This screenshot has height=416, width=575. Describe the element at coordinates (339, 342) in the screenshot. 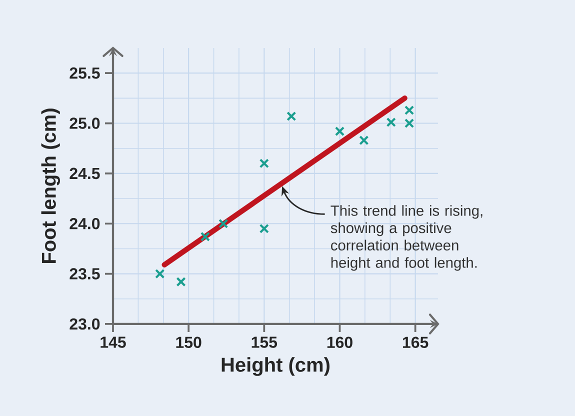

I see `x-tick-label: 160` at that location.